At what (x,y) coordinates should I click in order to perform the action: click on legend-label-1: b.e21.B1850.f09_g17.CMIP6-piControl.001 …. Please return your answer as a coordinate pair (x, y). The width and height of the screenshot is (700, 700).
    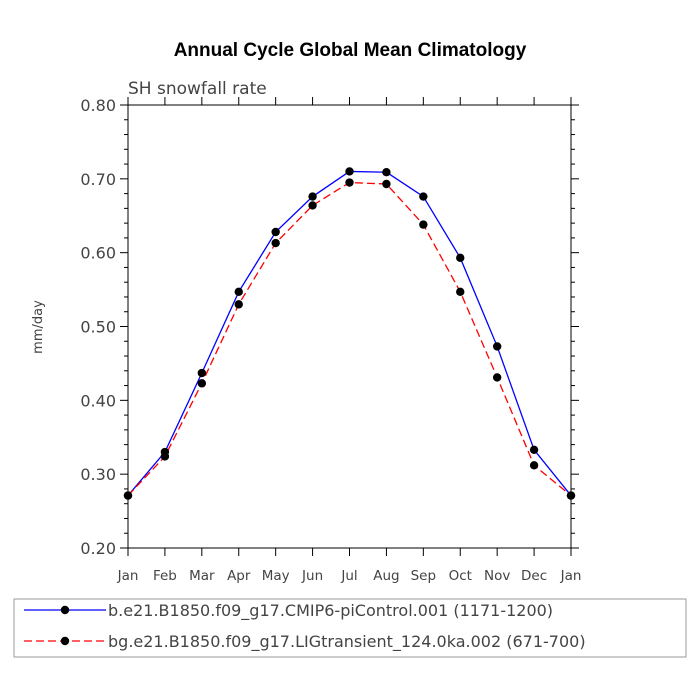
    Looking at the image, I should click on (330, 611).